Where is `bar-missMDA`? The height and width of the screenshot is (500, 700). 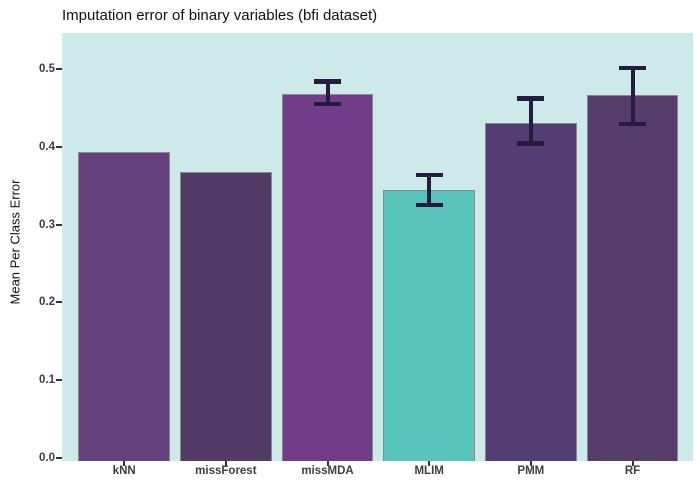 bar-missMDA is located at coordinates (327, 277).